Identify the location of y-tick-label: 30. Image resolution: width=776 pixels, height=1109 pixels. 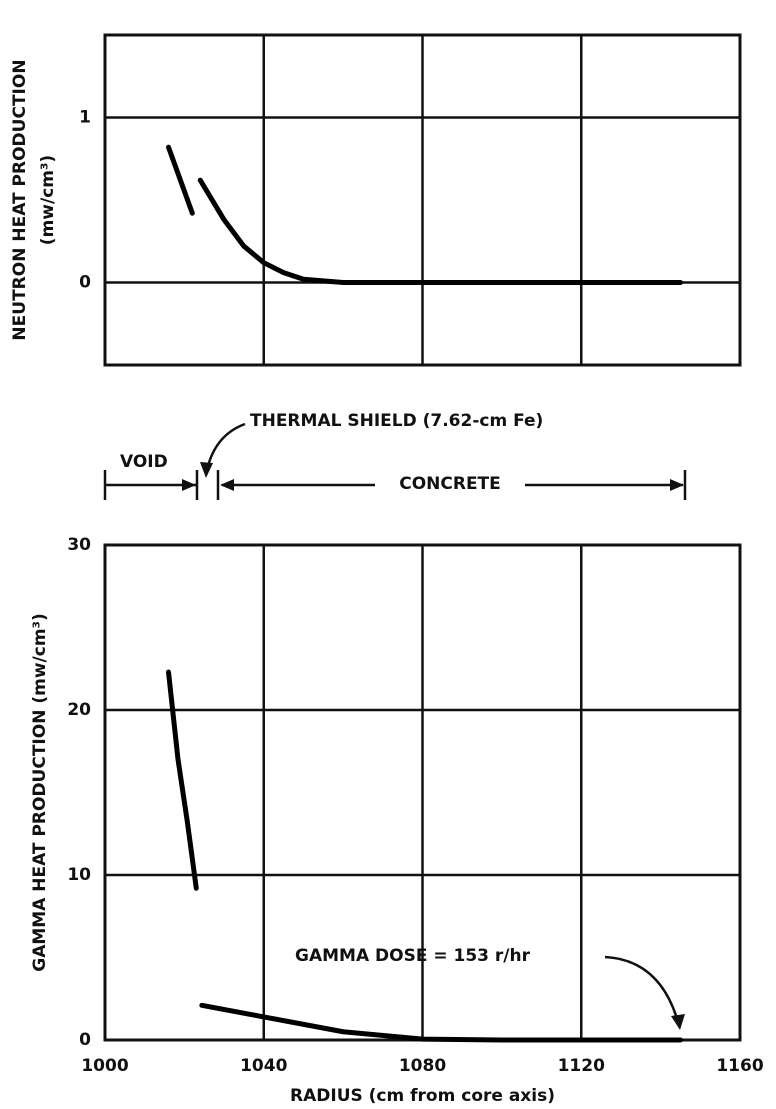
(79, 545).